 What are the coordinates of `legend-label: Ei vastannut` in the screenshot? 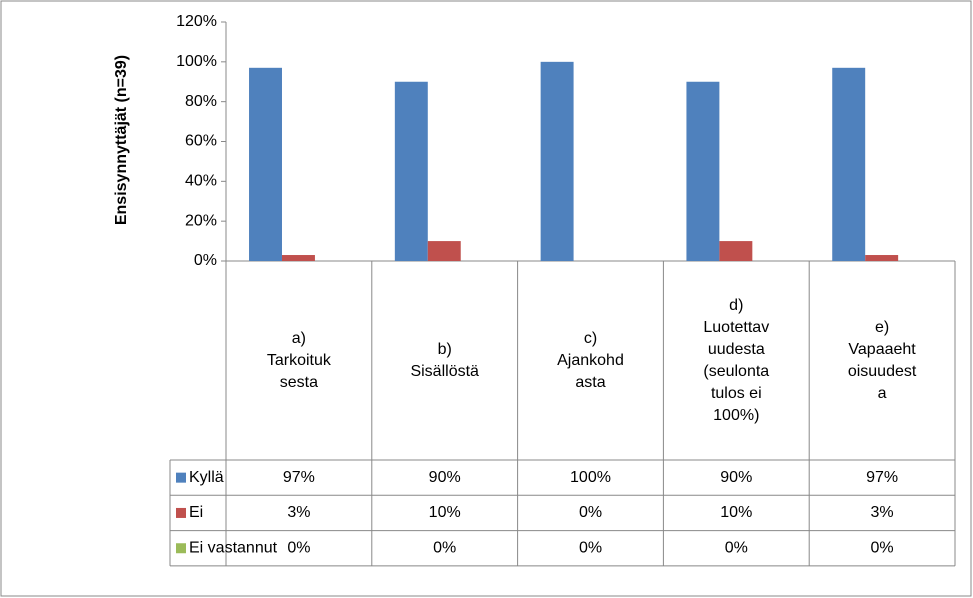 It's located at (233, 547).